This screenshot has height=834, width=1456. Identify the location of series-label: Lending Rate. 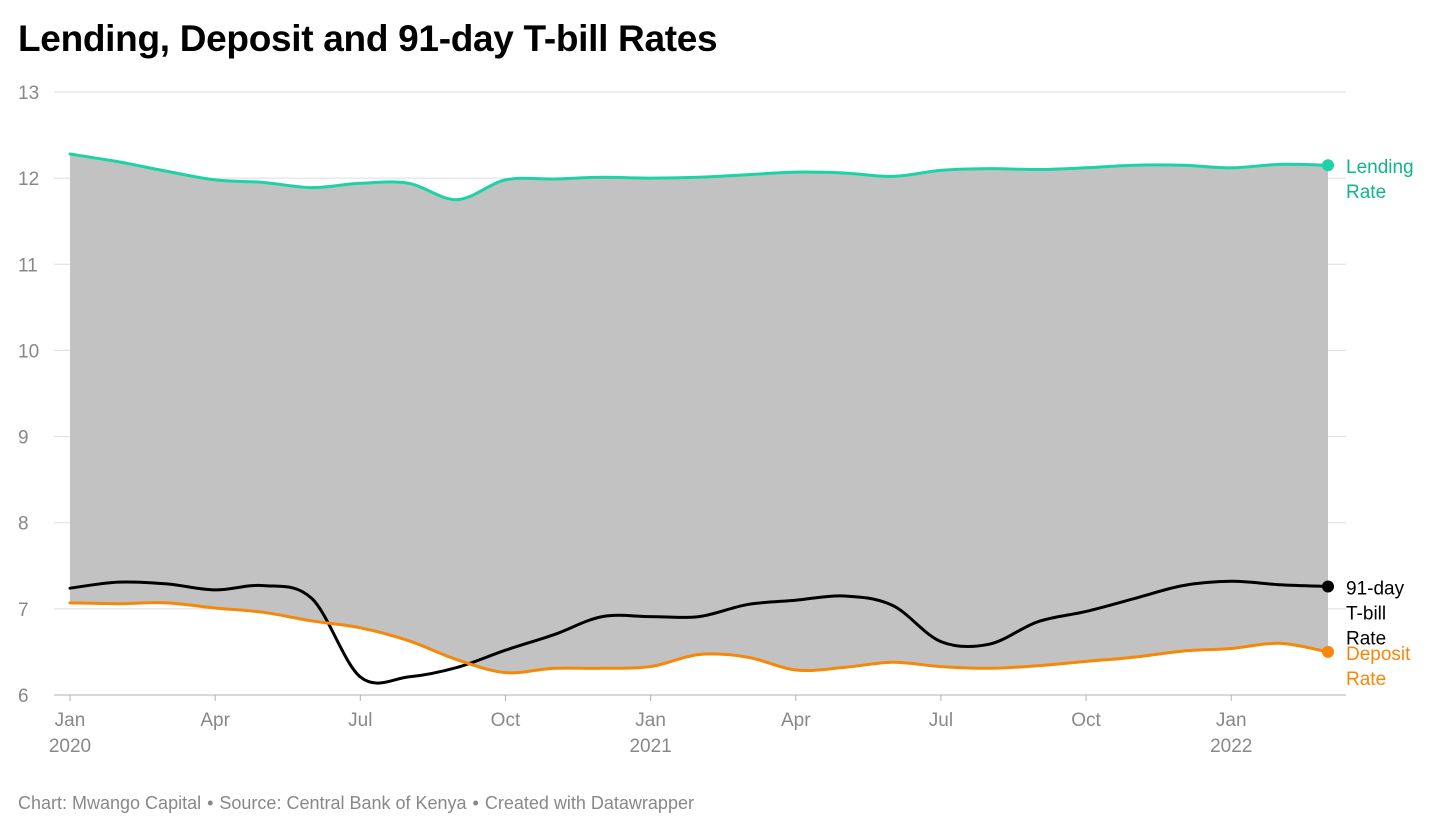
(1380, 180).